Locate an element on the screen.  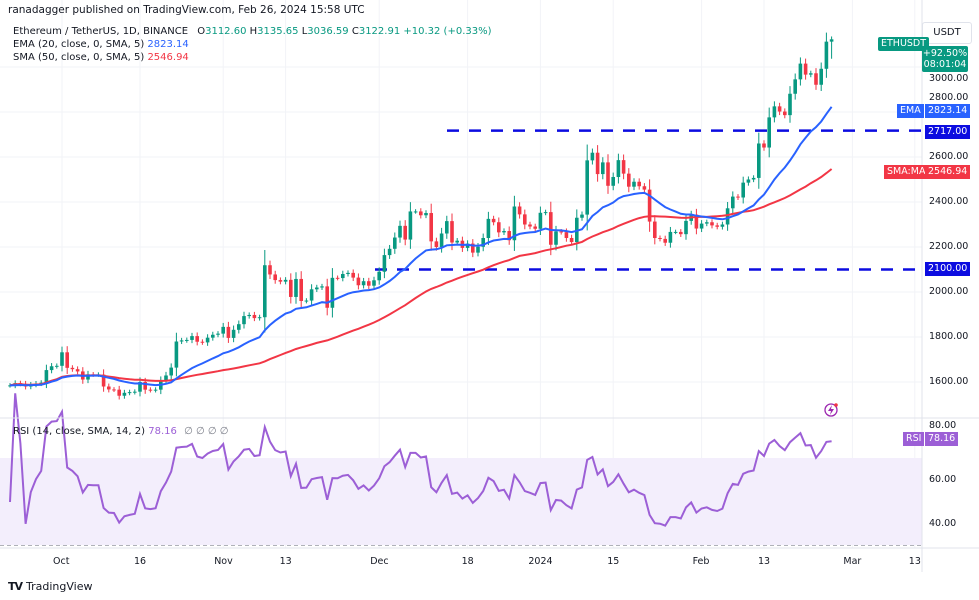
sma-tag: SMA:MA is located at coordinates (906, 172).